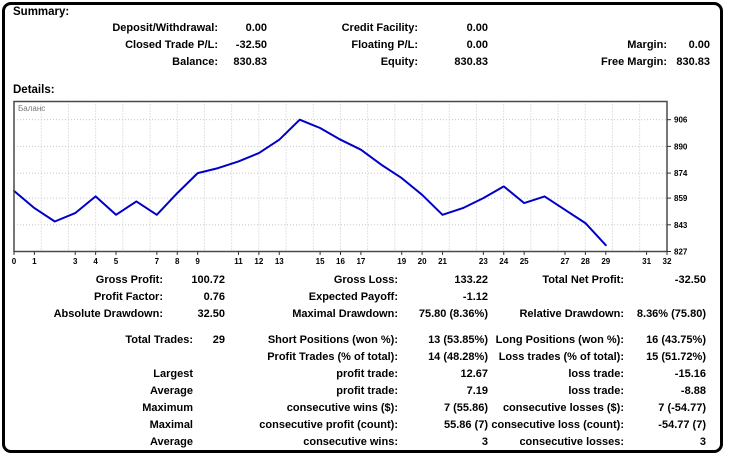 This screenshot has width=729, height=457. Describe the element at coordinates (214, 297) in the screenshot. I see `stat-value: 0.76` at that location.